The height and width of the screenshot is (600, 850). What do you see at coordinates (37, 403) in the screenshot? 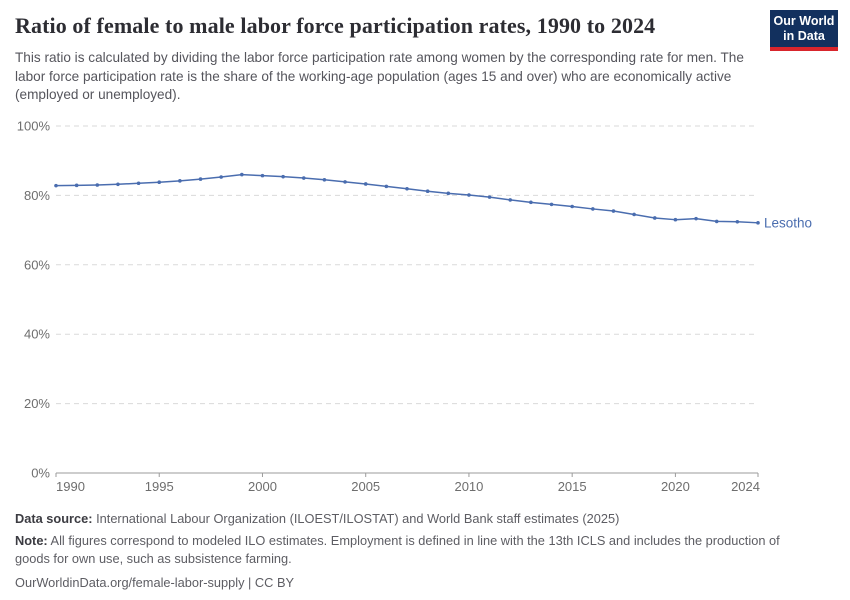
I see `y-tick-label: 20%` at bounding box center [37, 403].